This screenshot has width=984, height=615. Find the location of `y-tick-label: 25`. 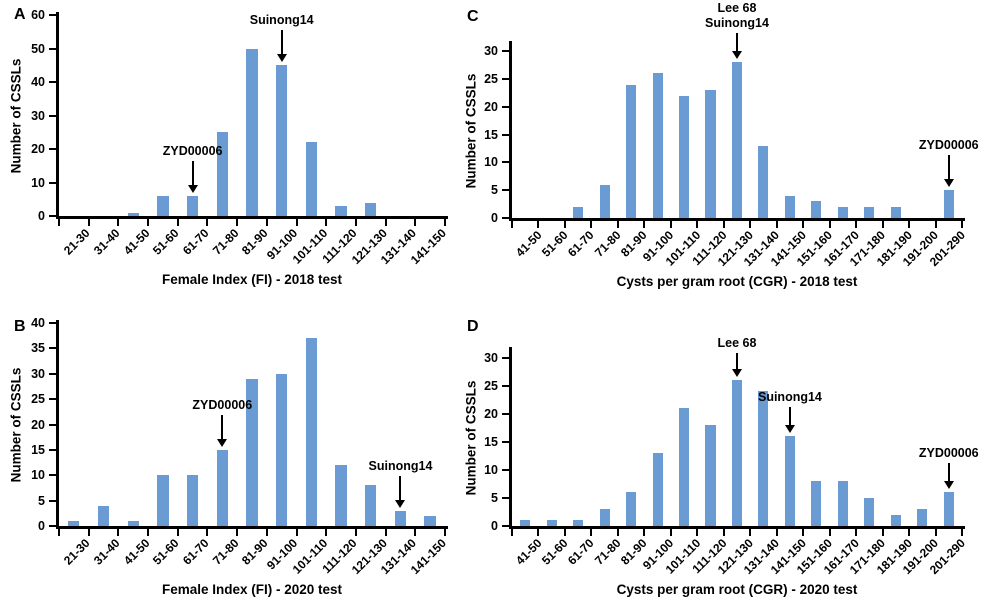

y-tick-label: 25 is located at coordinates (491, 79).